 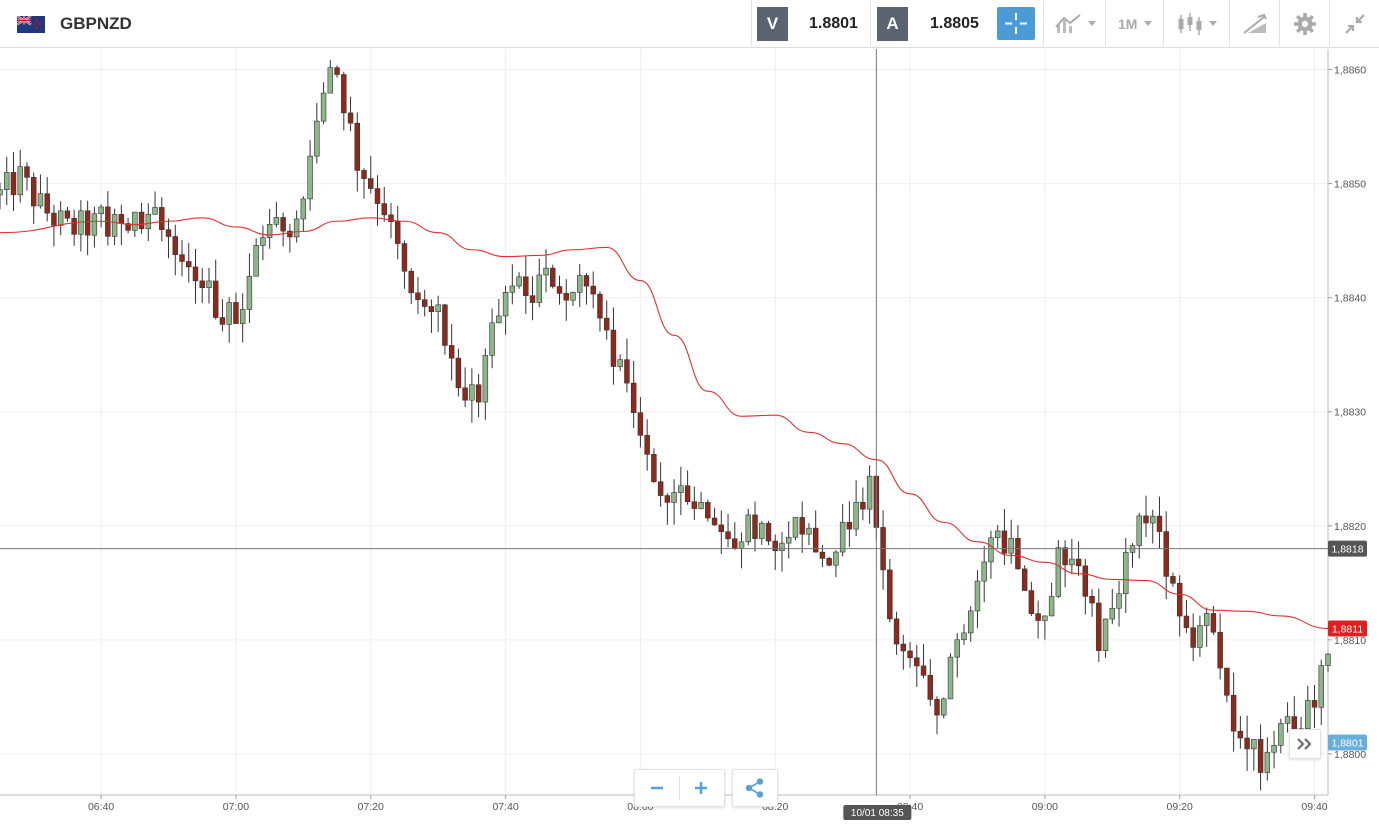 I want to click on bid-quote: V 1.8801, so click(x=810, y=24).